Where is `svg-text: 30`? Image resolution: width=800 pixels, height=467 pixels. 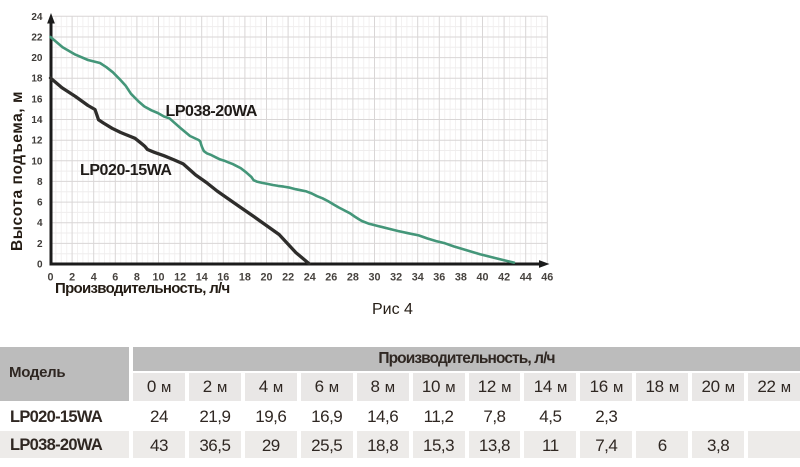
svg-text: 30 is located at coordinates (374, 278).